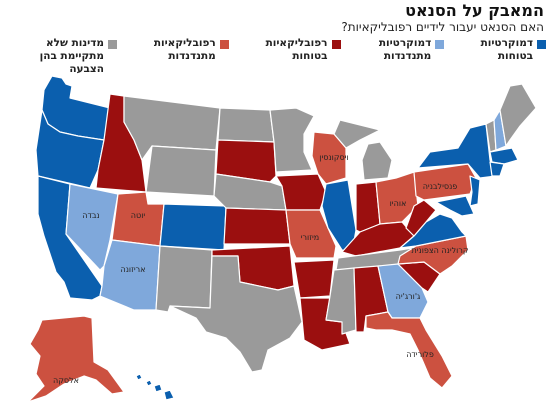 The image size is (550, 418). I want to click on state-colorado, so click(193, 227).